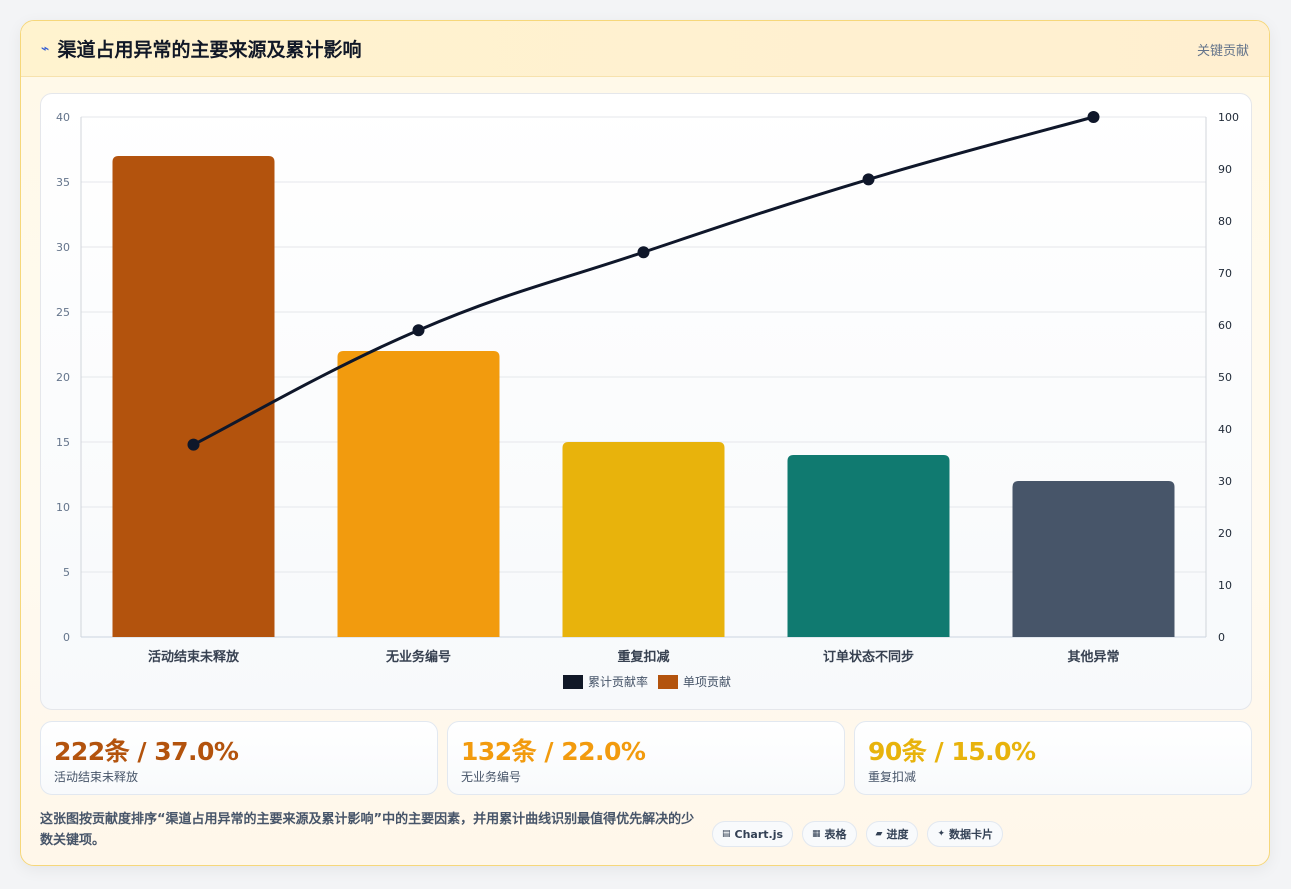 This screenshot has width=1291, height=889. I want to click on y-left-tick-label: 30, so click(63, 247).